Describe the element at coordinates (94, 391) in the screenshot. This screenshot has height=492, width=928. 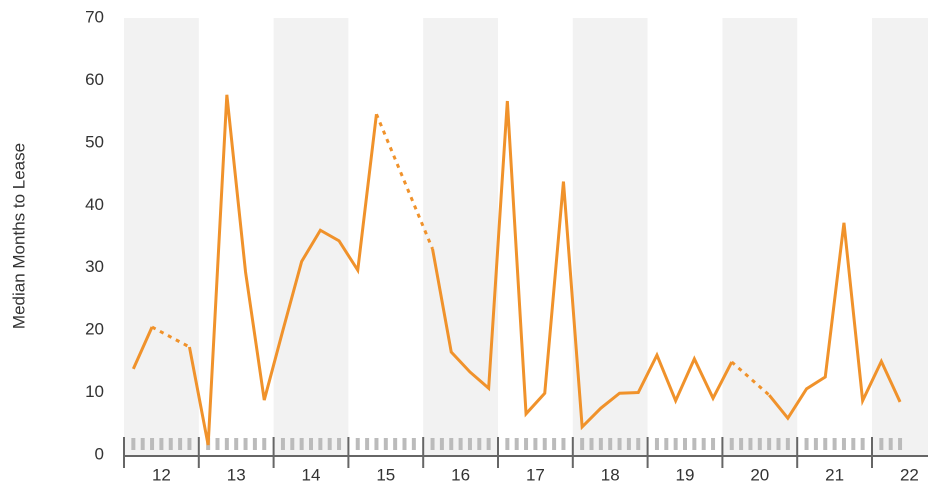
I see `y-tick-label: 10` at that location.